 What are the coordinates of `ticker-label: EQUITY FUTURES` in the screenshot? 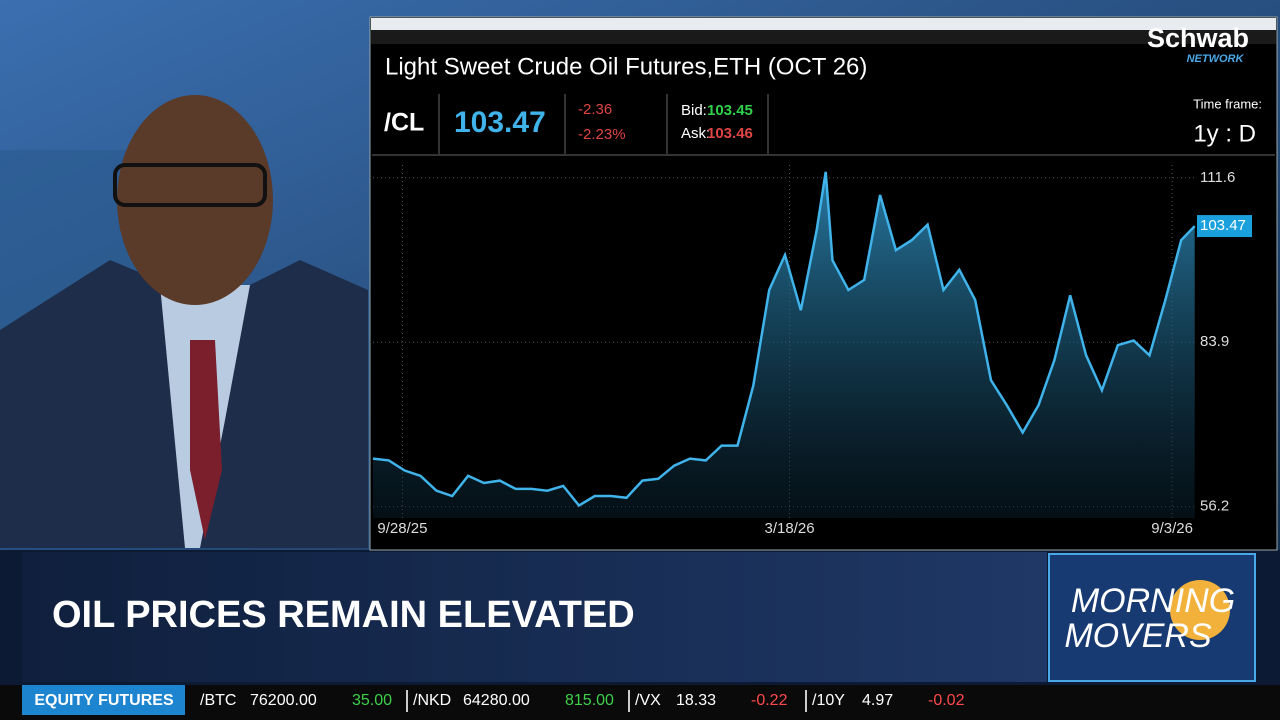 It's located at (104, 700).